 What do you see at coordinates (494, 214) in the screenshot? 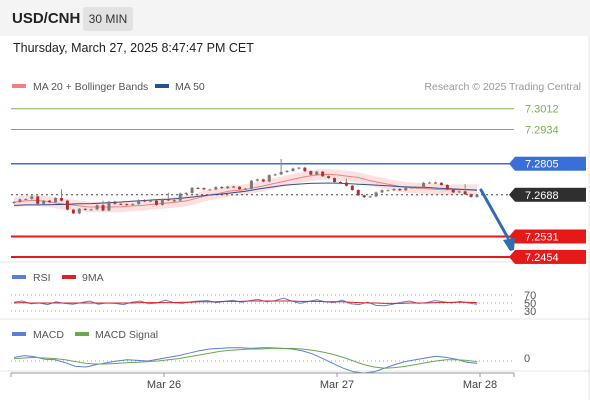
I see `arrow-shaft` at bounding box center [494, 214].